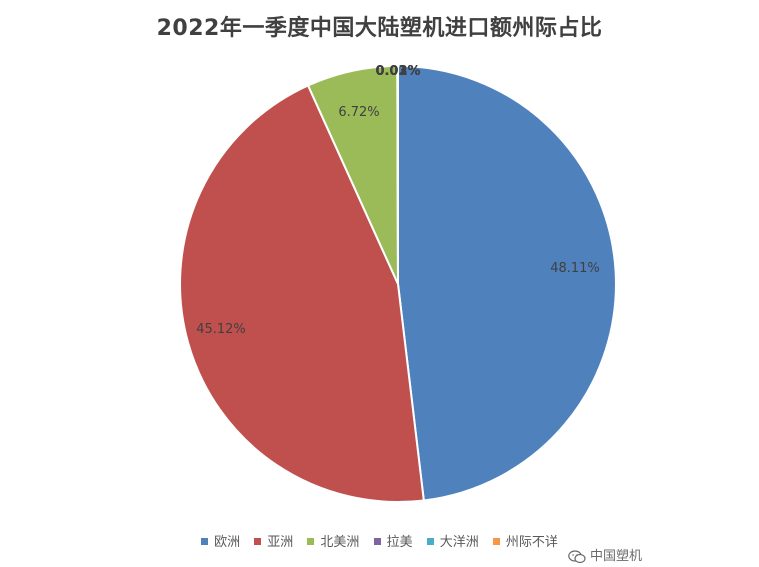  I want to click on legend-item-asia: 亚洲, so click(273, 540).